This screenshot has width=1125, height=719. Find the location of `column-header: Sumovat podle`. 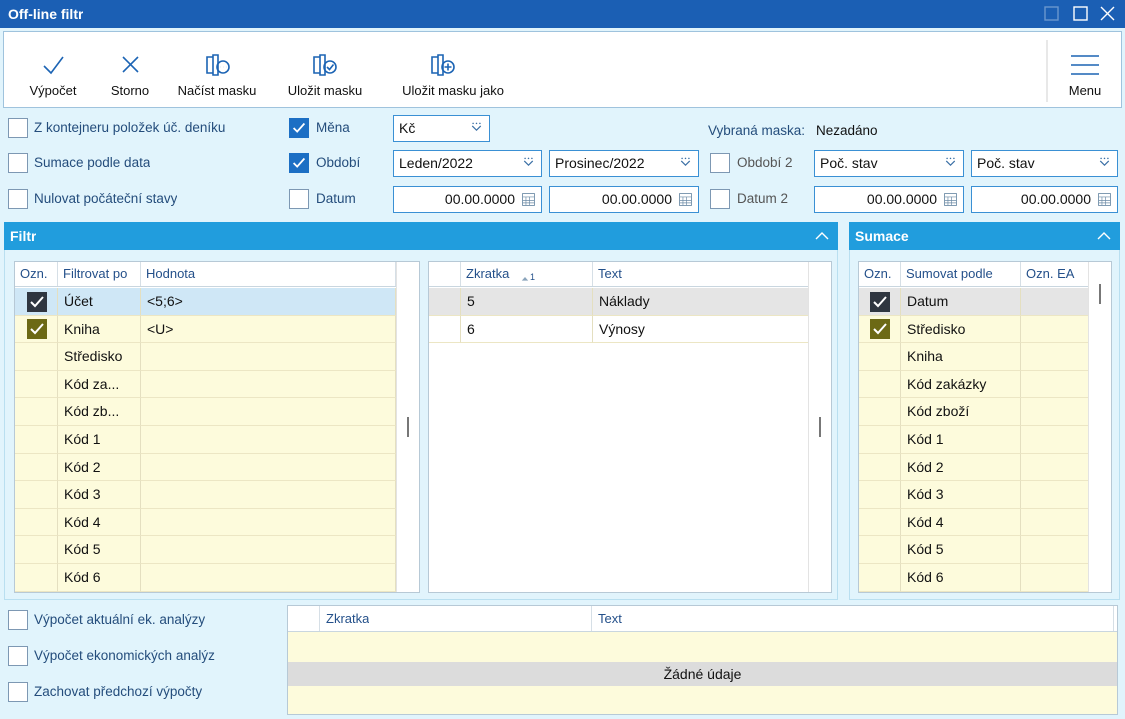

column-header: Sumovat podle is located at coordinates (961, 274).